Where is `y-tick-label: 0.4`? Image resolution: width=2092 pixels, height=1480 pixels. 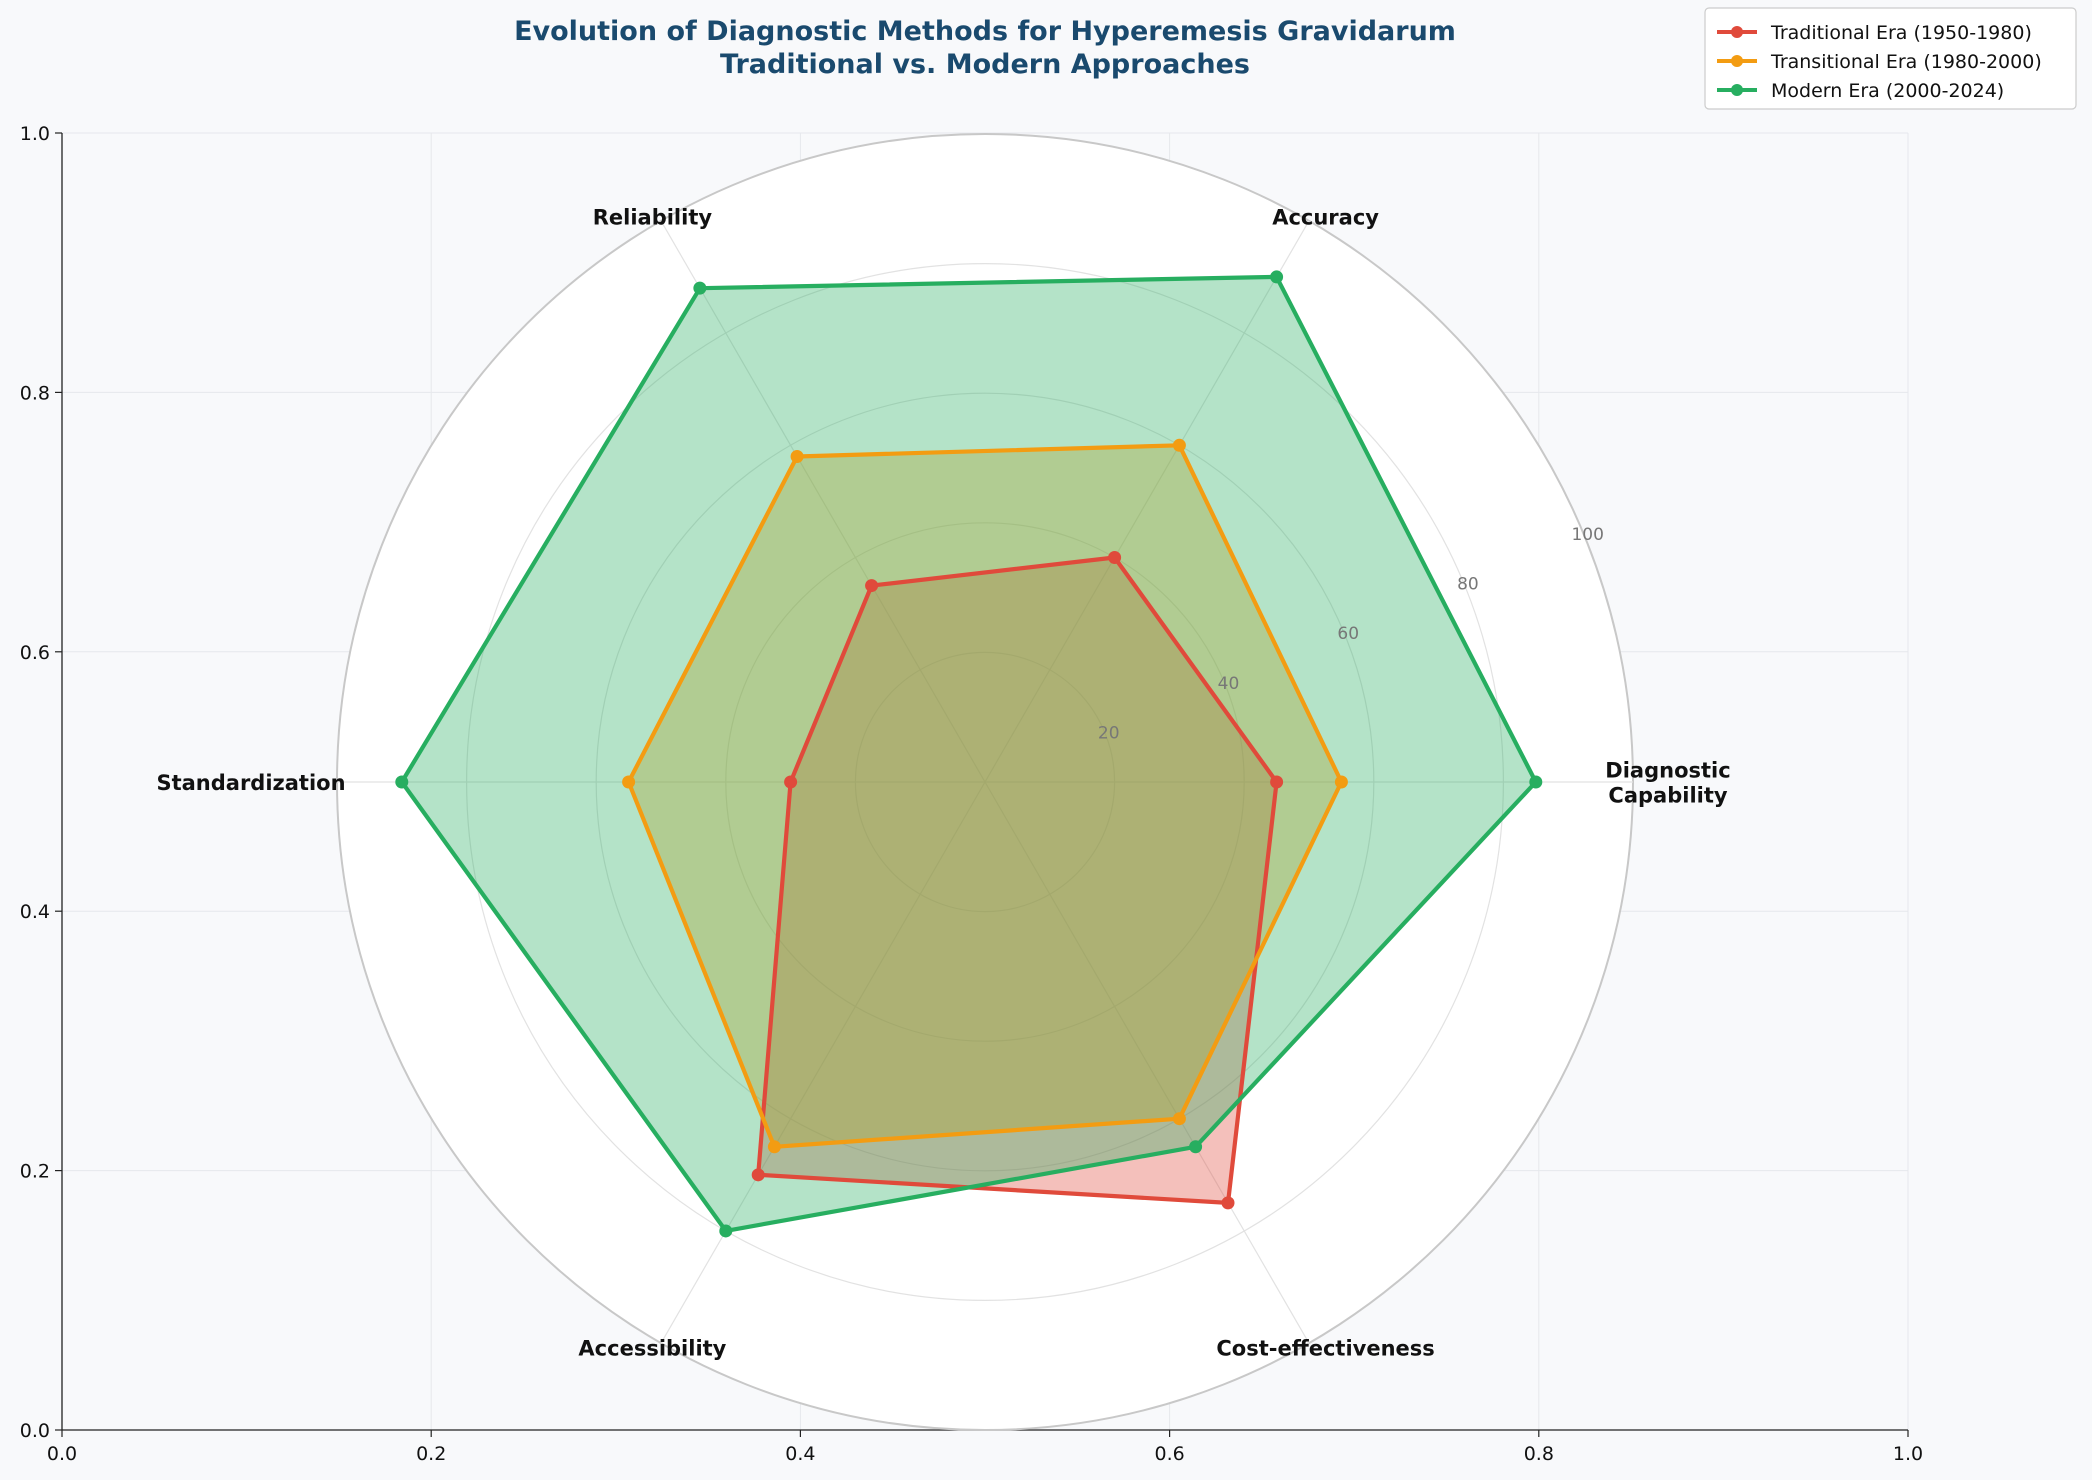 y-tick-label: 0.4 is located at coordinates (35, 912).